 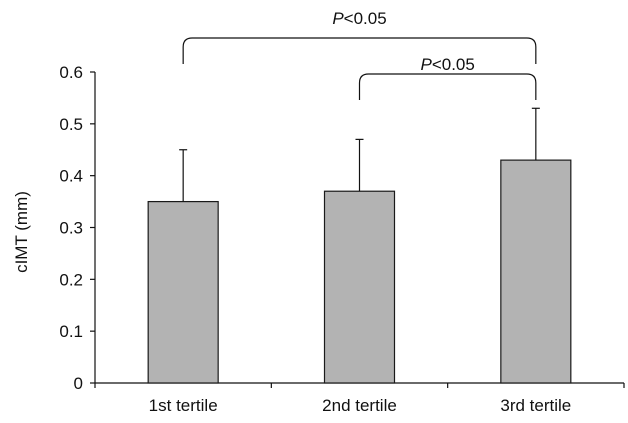 What do you see at coordinates (71, 72) in the screenshot?
I see `y-tick-label: 0.6` at bounding box center [71, 72].